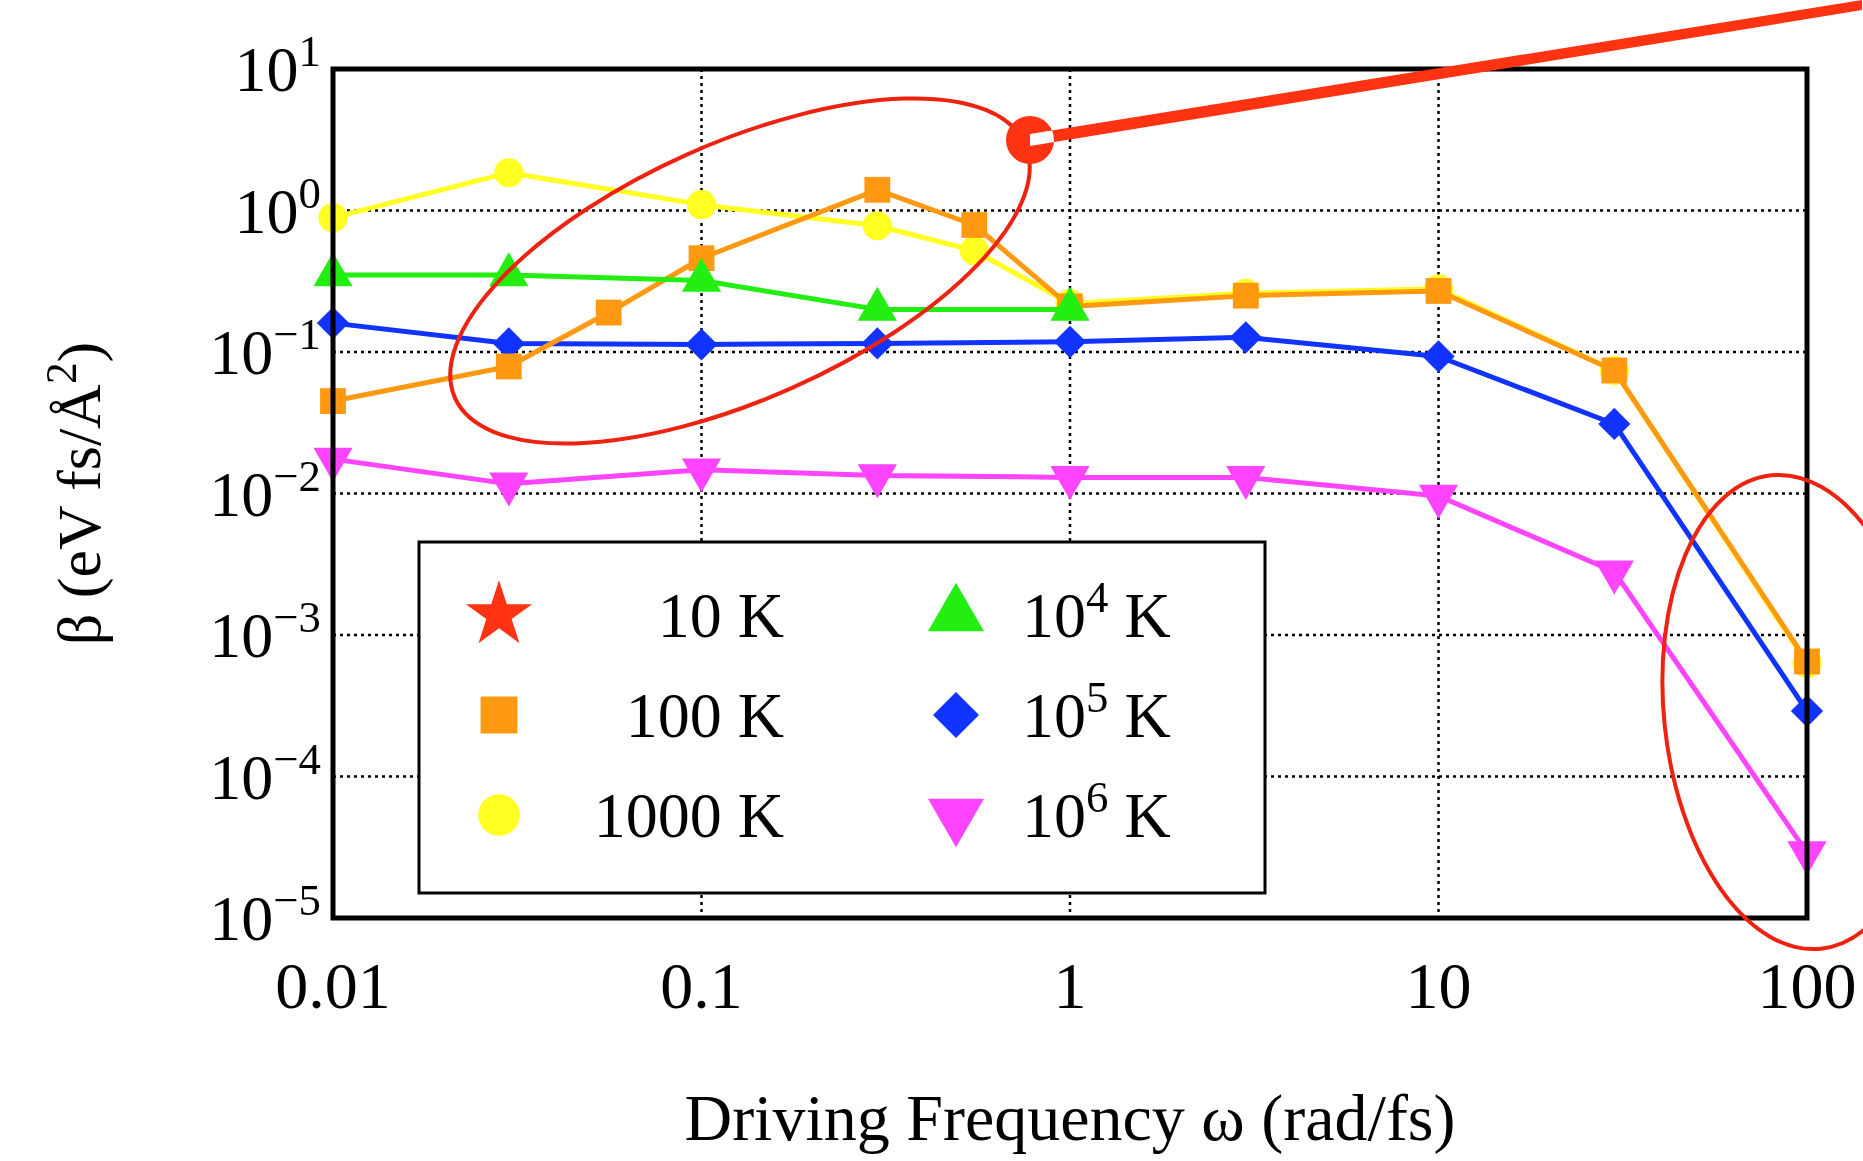  Describe the element at coordinates (265, 348) in the screenshot. I see `y-tick-label: 10$^{−1}$` at that location.